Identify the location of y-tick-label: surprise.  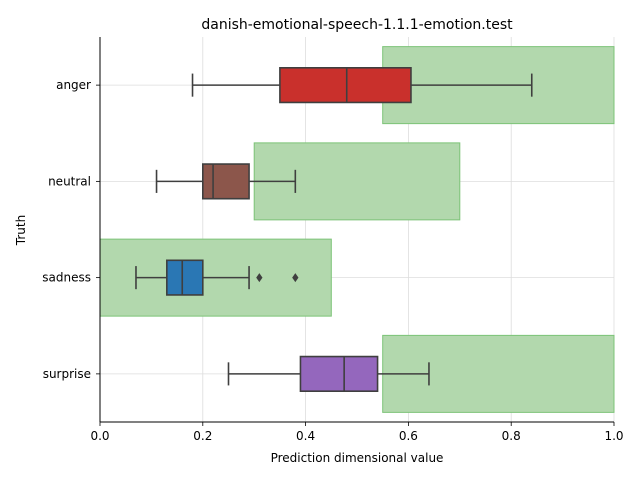
(67, 374).